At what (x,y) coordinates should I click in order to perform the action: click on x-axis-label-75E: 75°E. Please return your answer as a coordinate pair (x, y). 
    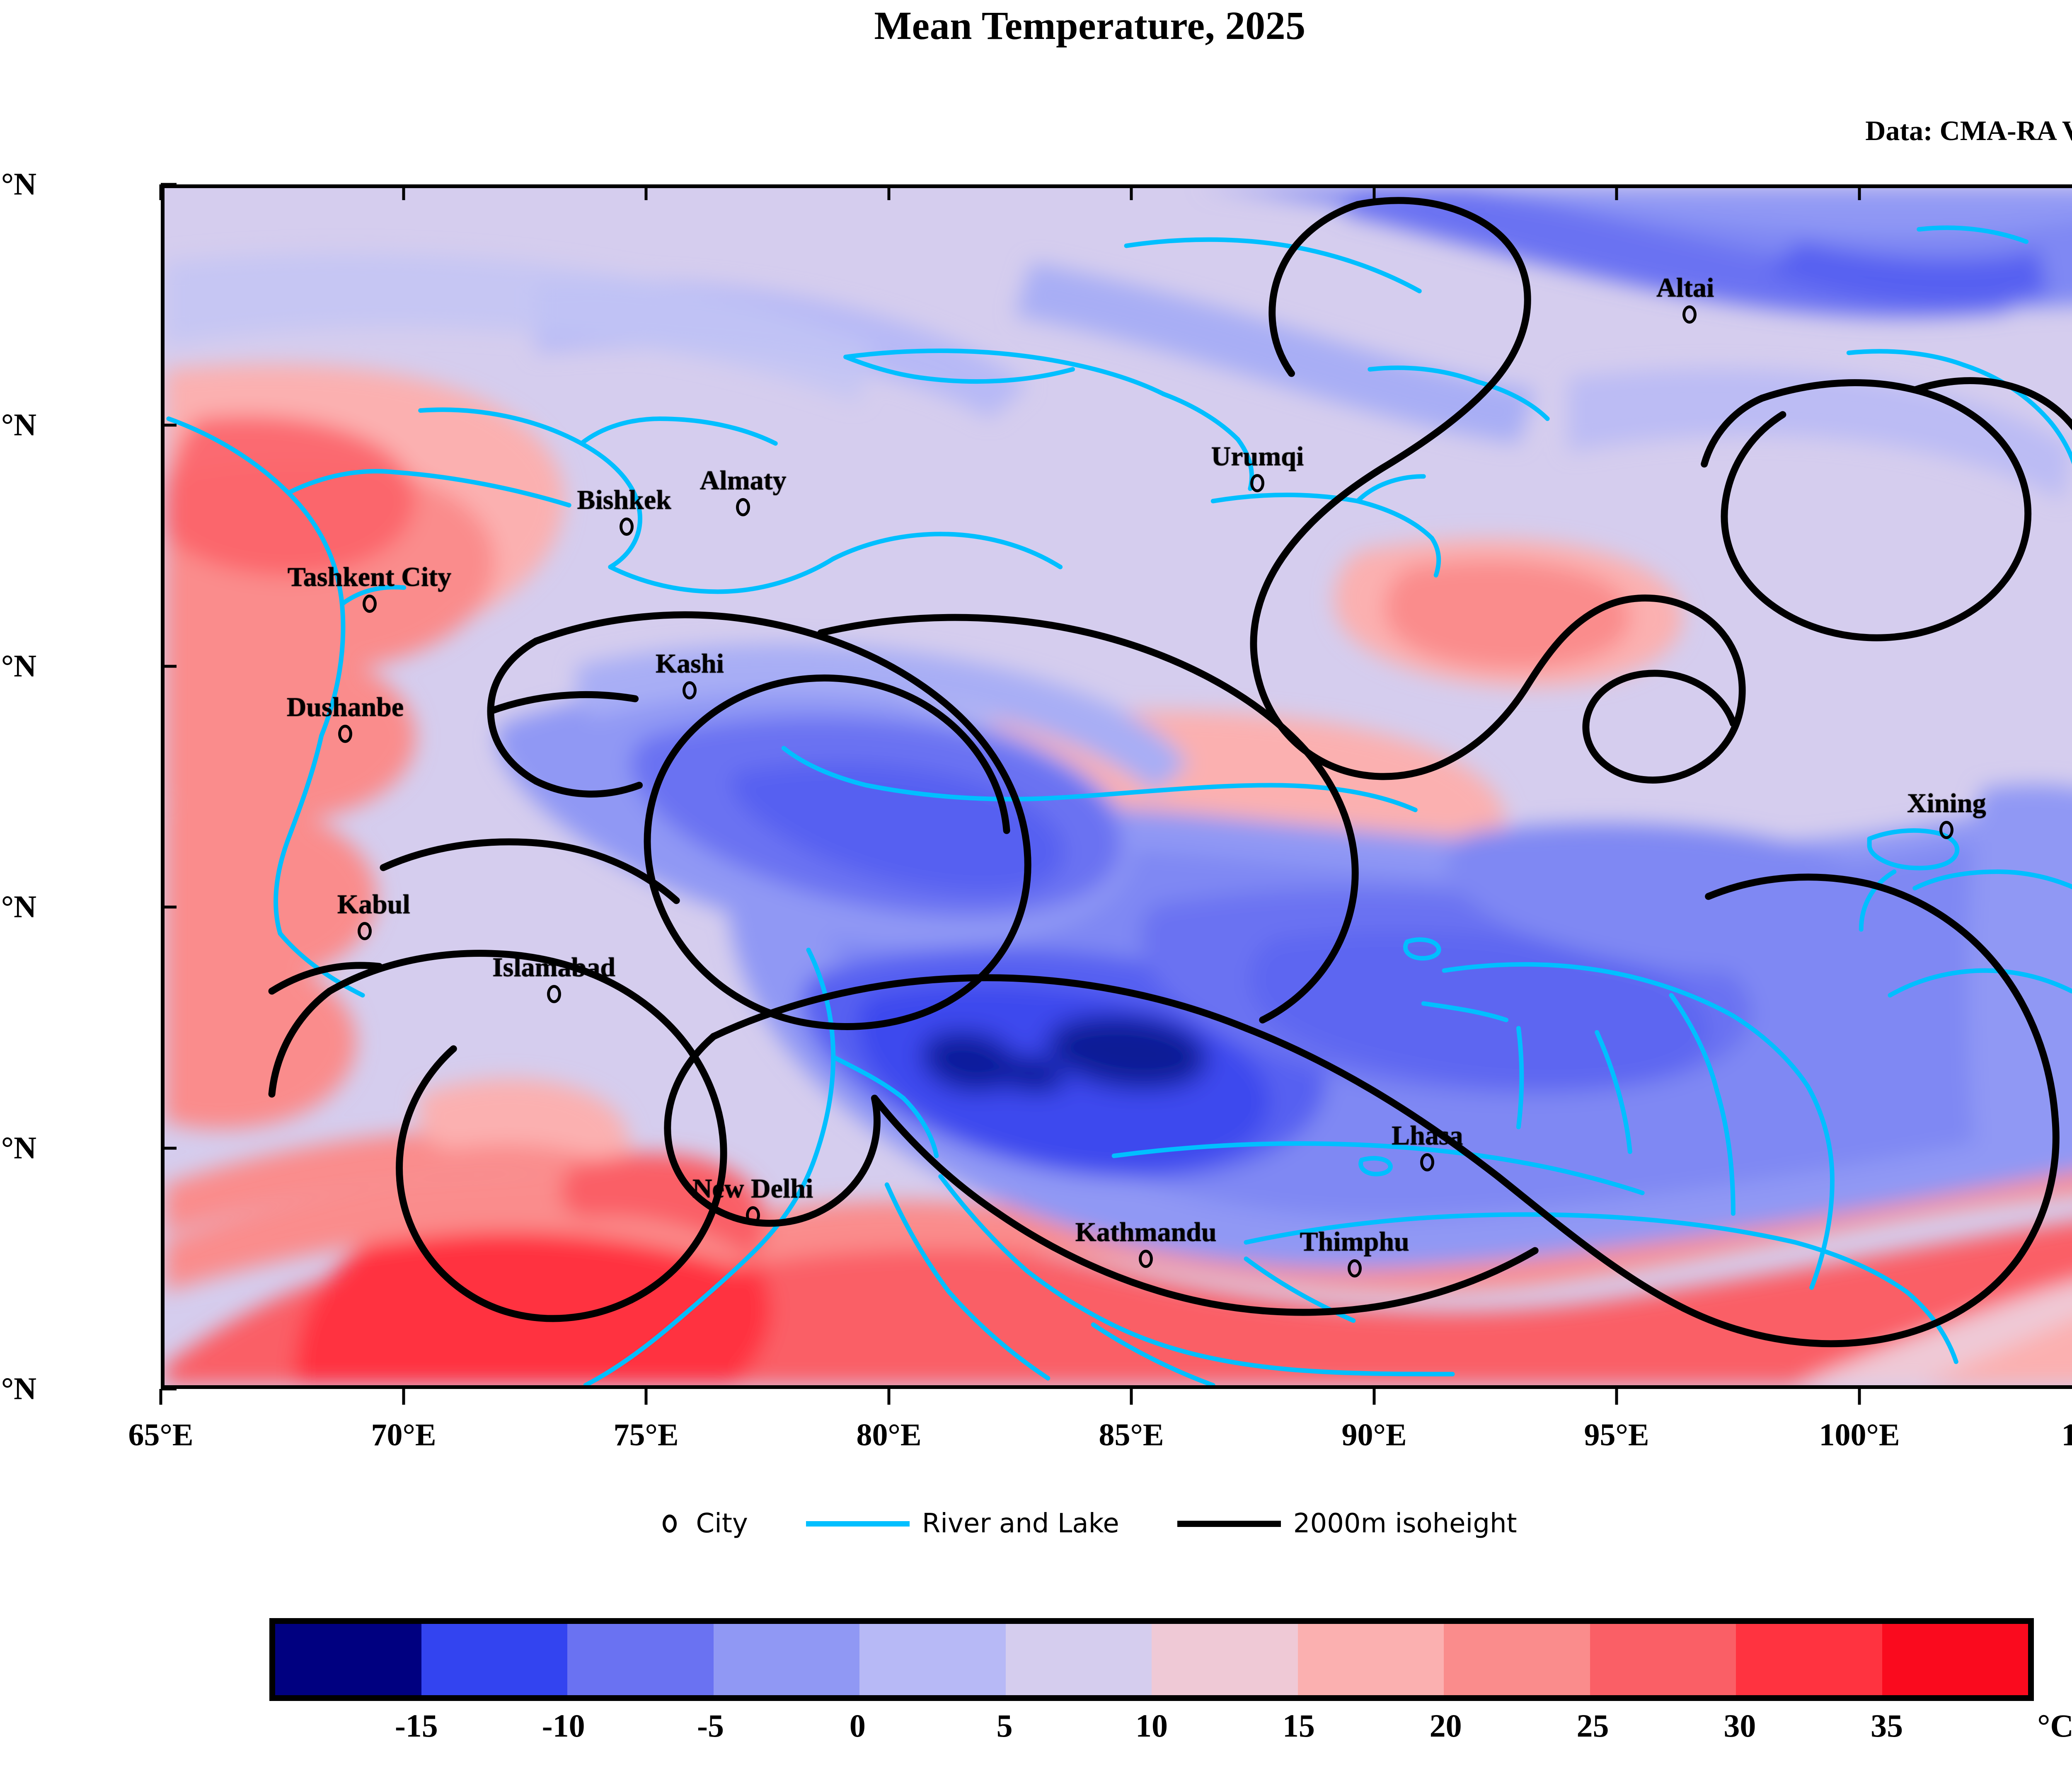
    Looking at the image, I should click on (646, 1435).